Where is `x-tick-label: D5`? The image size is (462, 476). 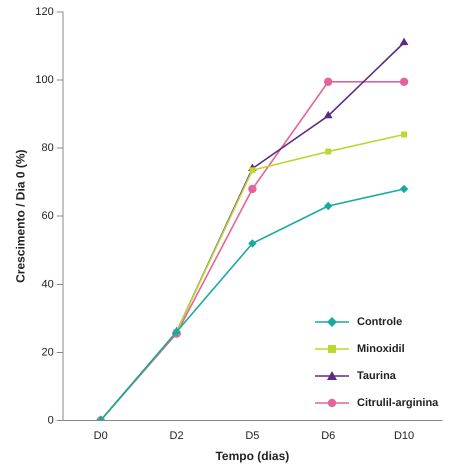 x-tick-label: D5 is located at coordinates (252, 436).